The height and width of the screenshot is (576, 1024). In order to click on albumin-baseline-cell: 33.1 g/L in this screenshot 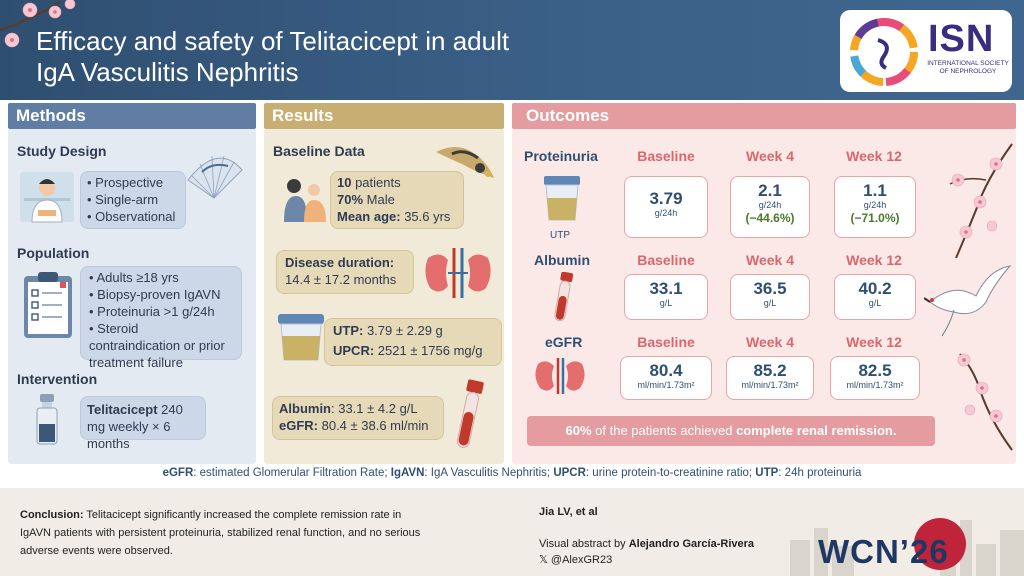, I will do `click(666, 297)`.